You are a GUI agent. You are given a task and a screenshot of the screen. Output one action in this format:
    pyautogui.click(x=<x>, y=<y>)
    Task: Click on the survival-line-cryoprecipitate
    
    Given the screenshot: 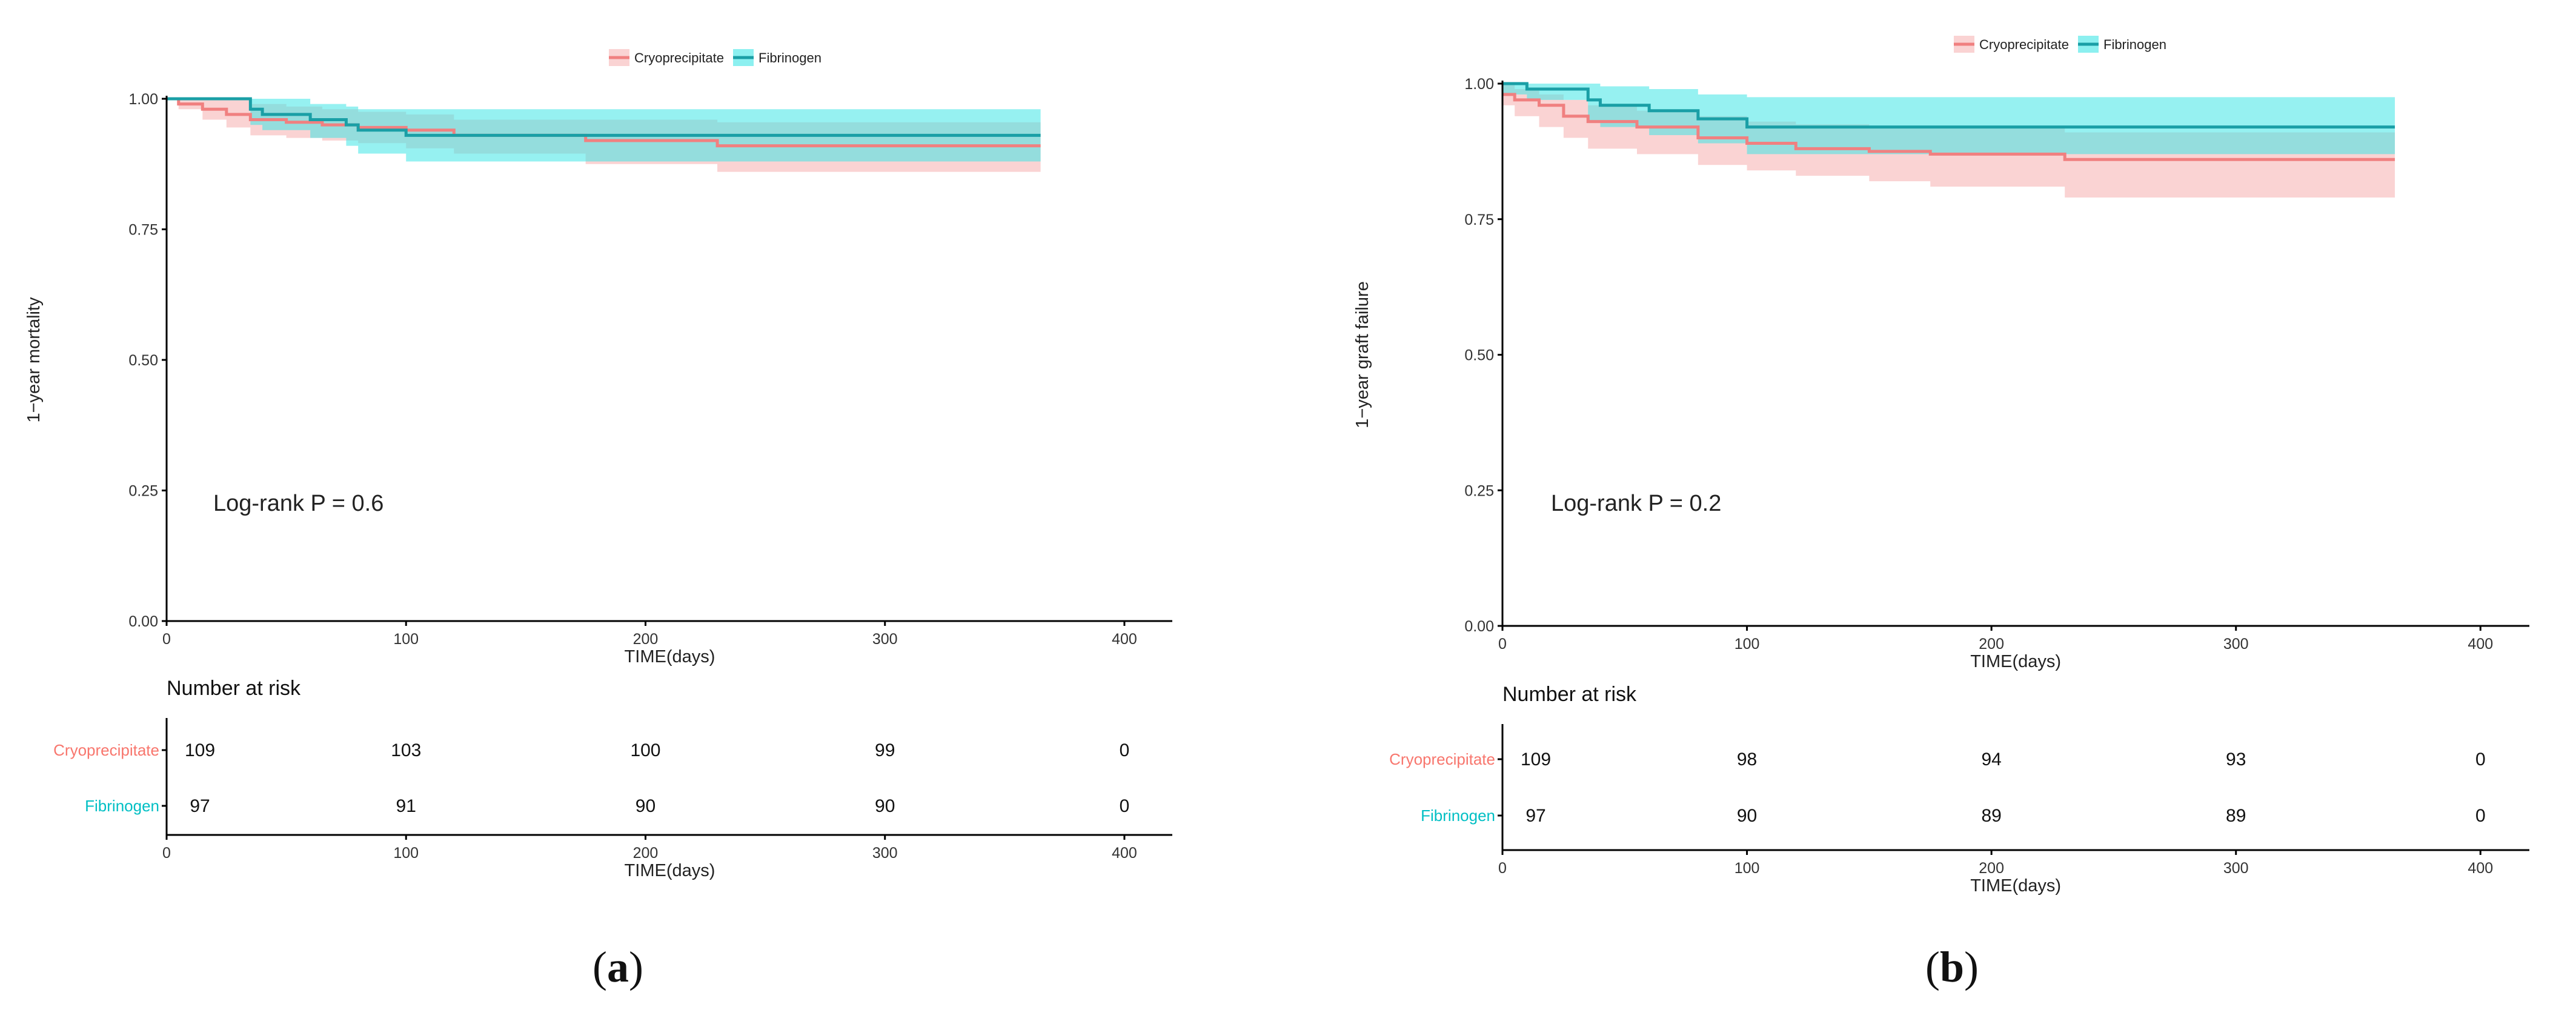 What is the action you would take?
    pyautogui.click(x=1948, y=127)
    